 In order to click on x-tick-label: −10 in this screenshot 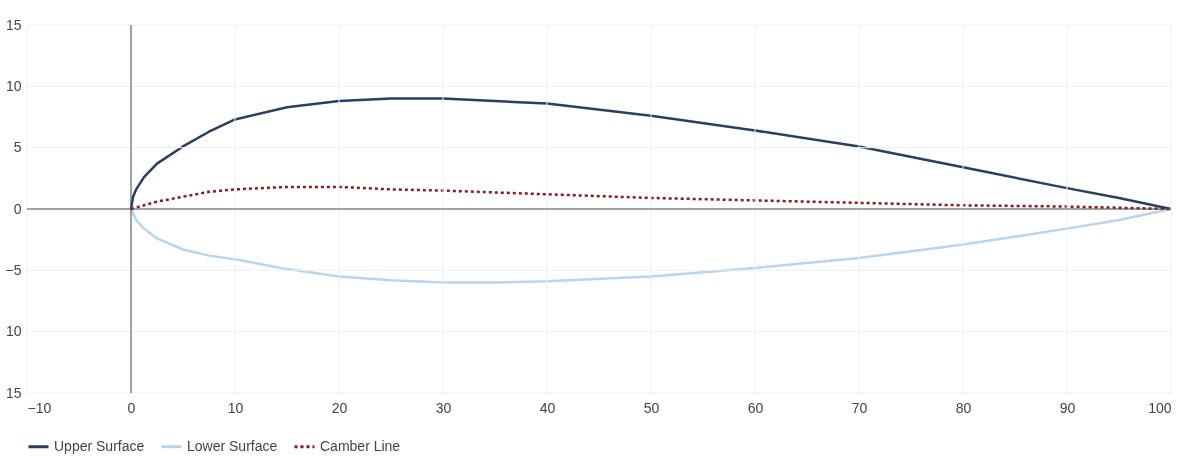, I will do `click(39, 407)`.